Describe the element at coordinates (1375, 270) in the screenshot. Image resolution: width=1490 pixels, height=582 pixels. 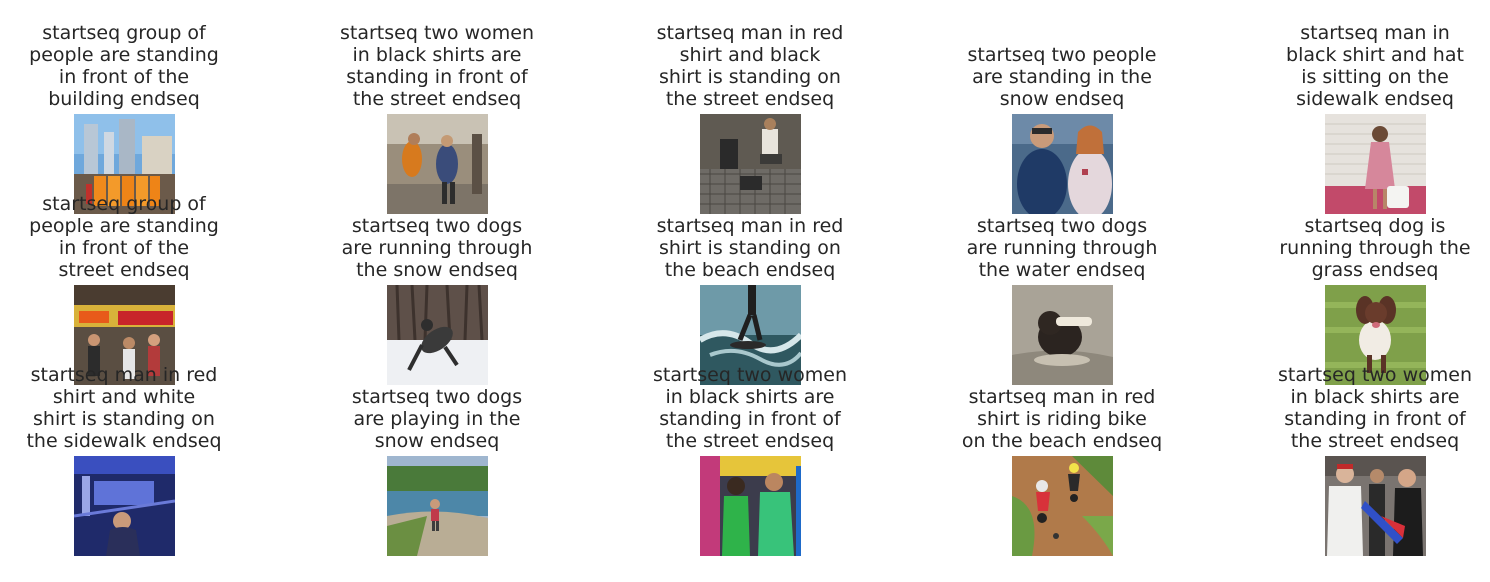
I see `caption-line: grass endseq` at that location.